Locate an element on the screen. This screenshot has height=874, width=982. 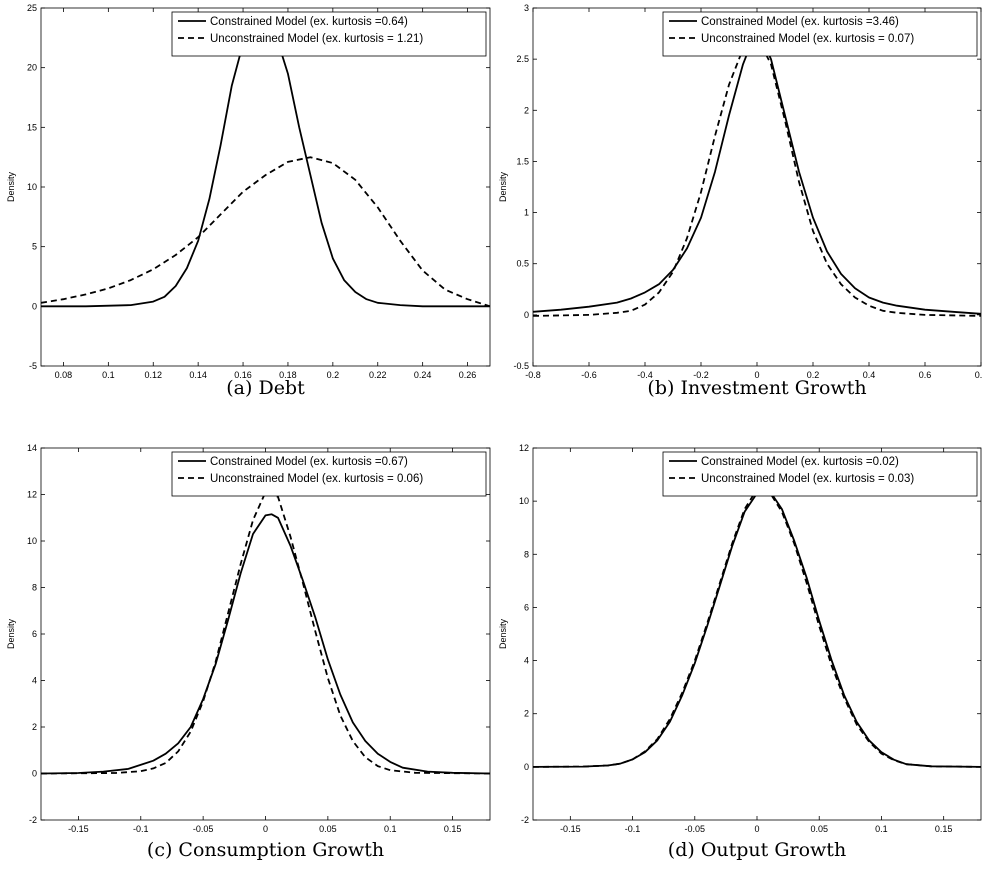
legend-entry-label: Constrained Model (ex. kurtosis =3.46) is located at coordinates (800, 22).